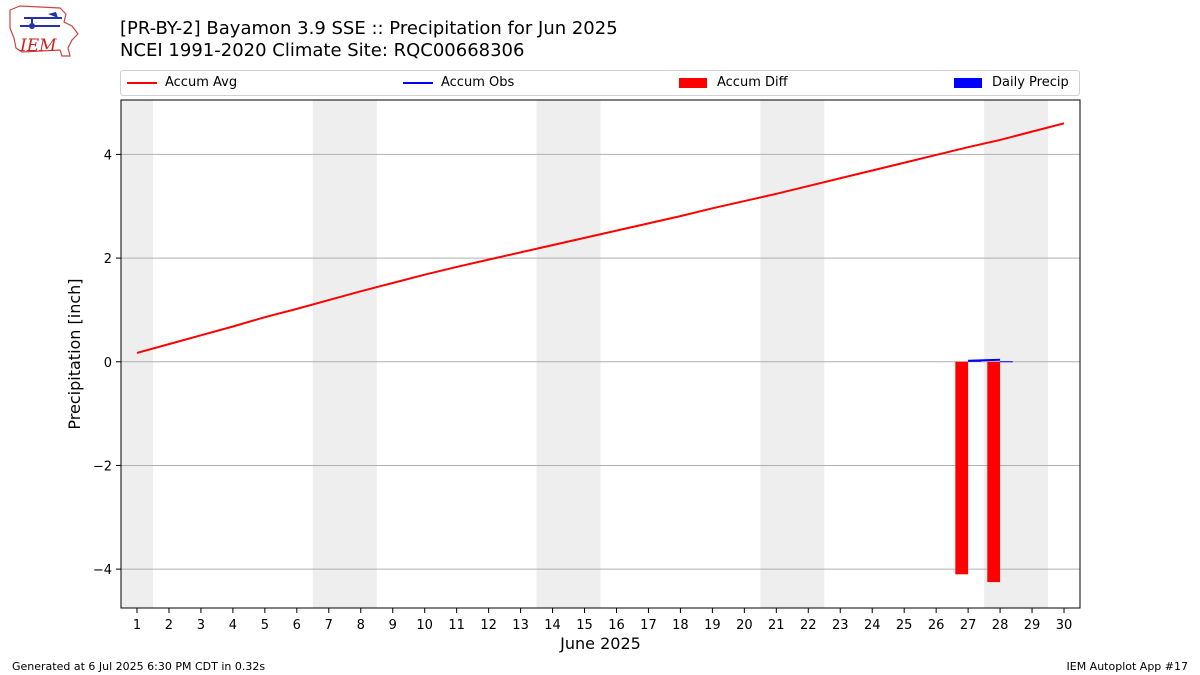 Image resolution: width=1200 pixels, height=675 pixels. What do you see at coordinates (201, 82) in the screenshot?
I see `legend-label-accum-avg: Accum Avg` at bounding box center [201, 82].